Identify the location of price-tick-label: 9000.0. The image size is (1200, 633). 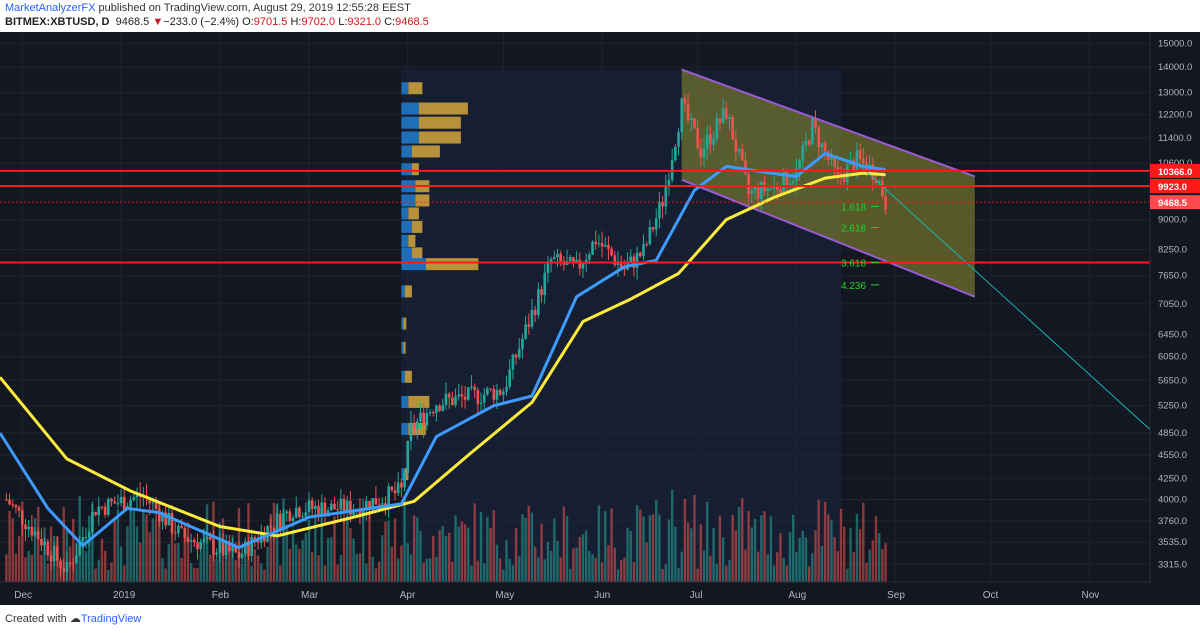
(1172, 220).